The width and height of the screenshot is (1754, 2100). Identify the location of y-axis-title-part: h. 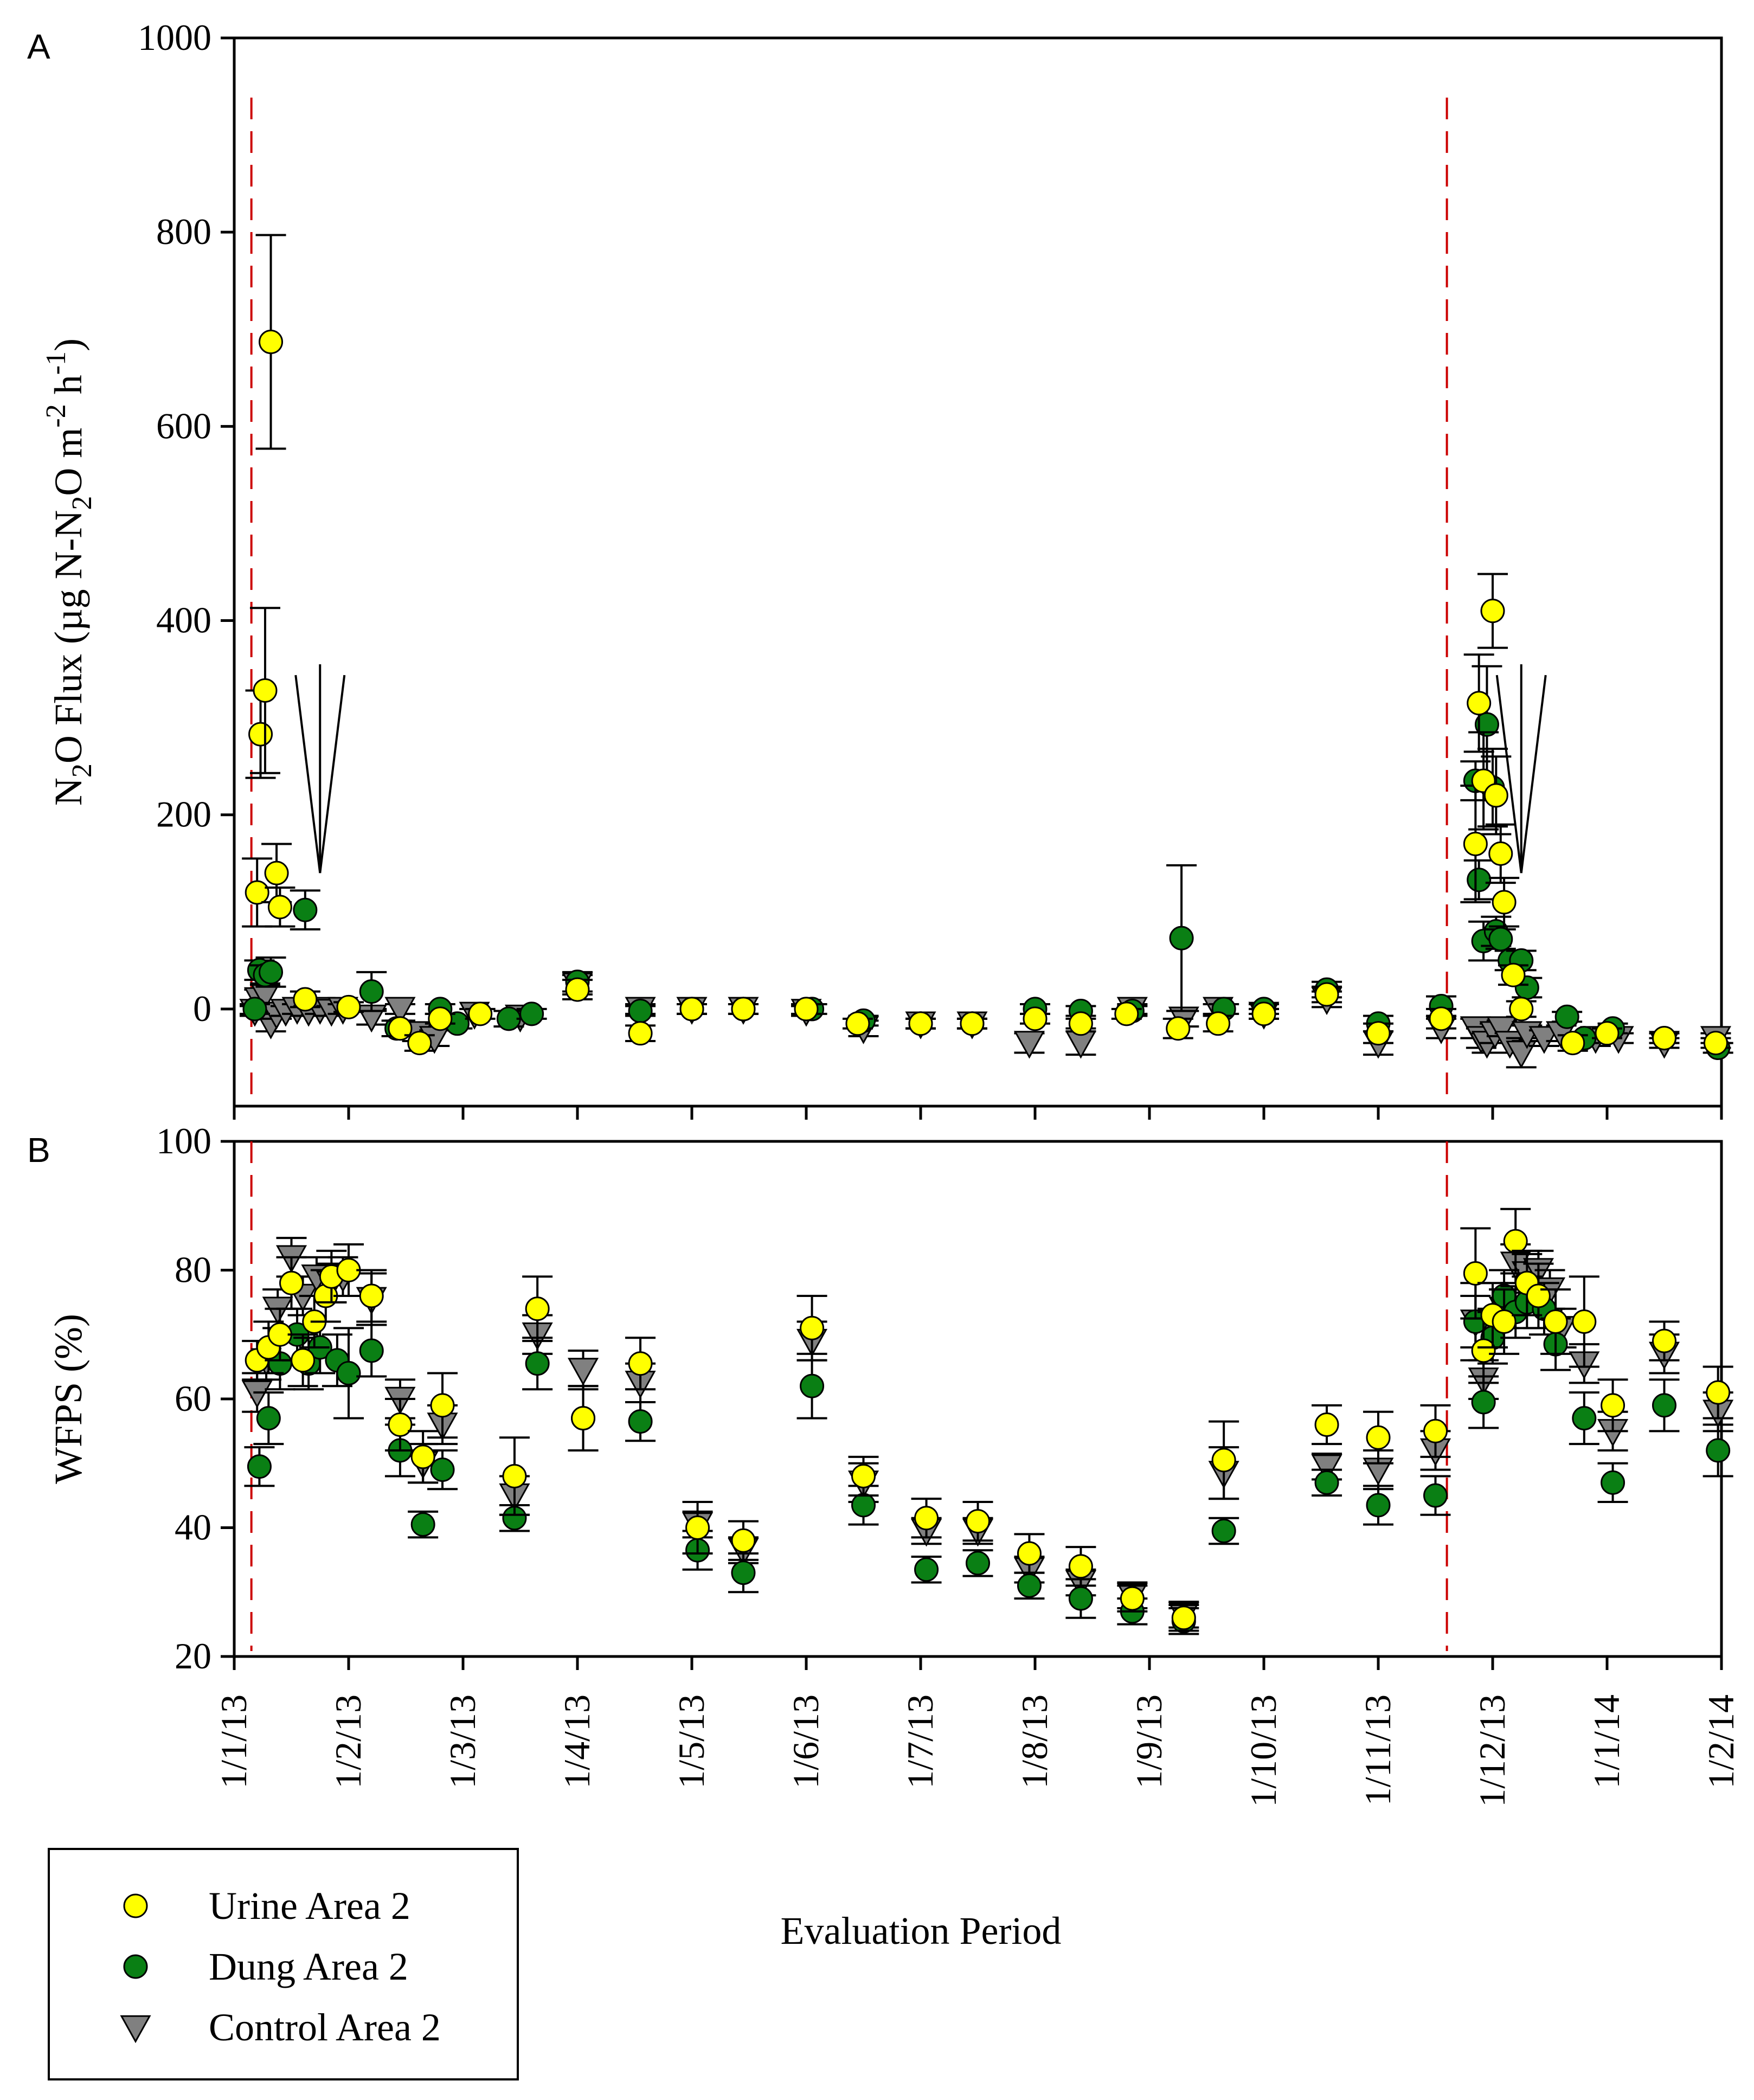
(68, 389).